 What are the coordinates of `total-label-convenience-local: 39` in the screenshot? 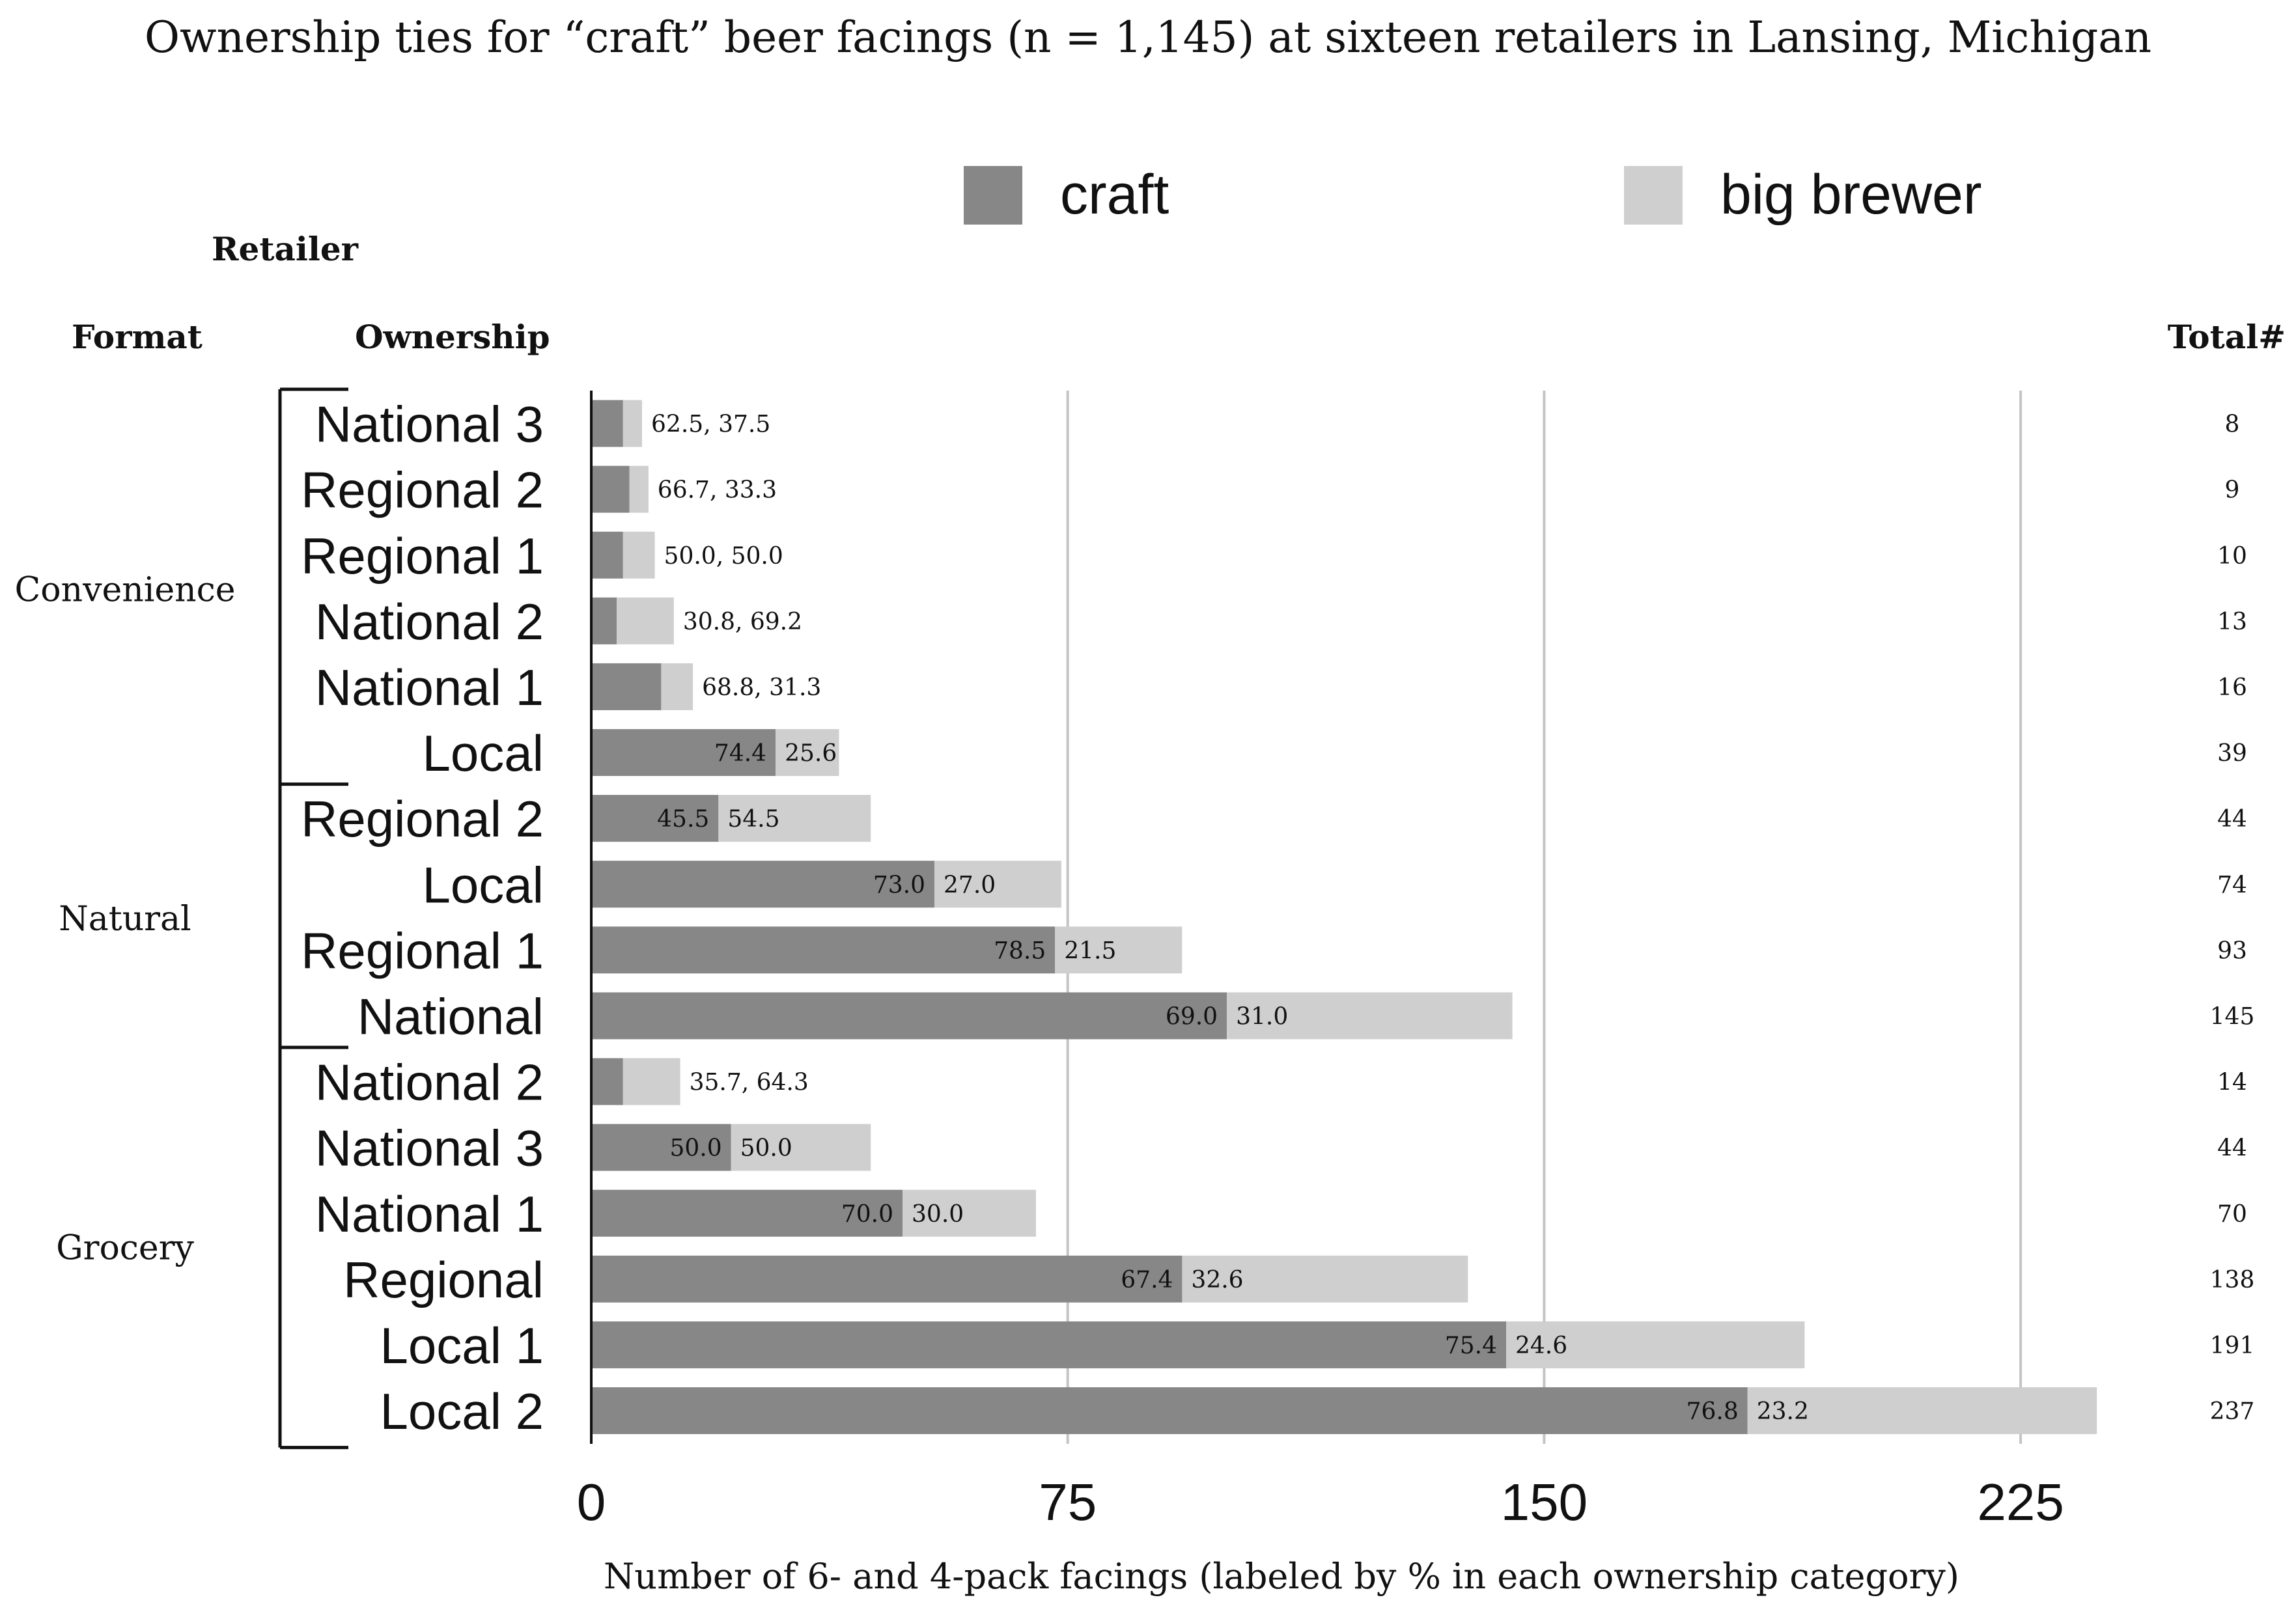 It's located at (2232, 753).